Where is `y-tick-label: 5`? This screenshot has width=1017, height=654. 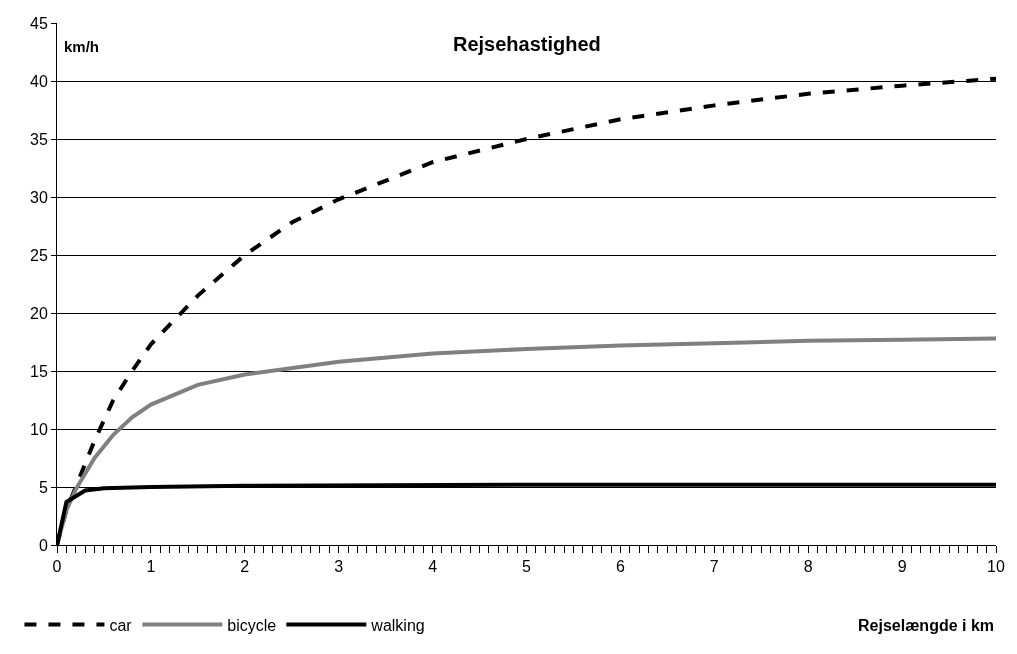
y-tick-label: 5 is located at coordinates (43, 487).